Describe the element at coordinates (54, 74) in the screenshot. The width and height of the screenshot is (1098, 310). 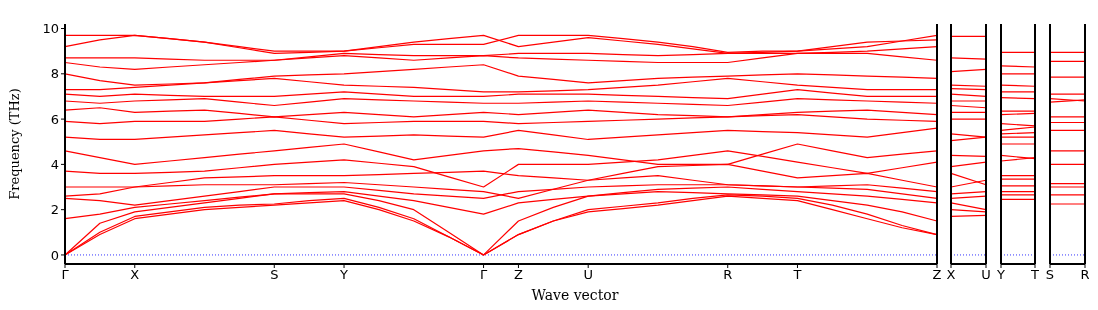
I see `y-tick-label: 8` at that location.